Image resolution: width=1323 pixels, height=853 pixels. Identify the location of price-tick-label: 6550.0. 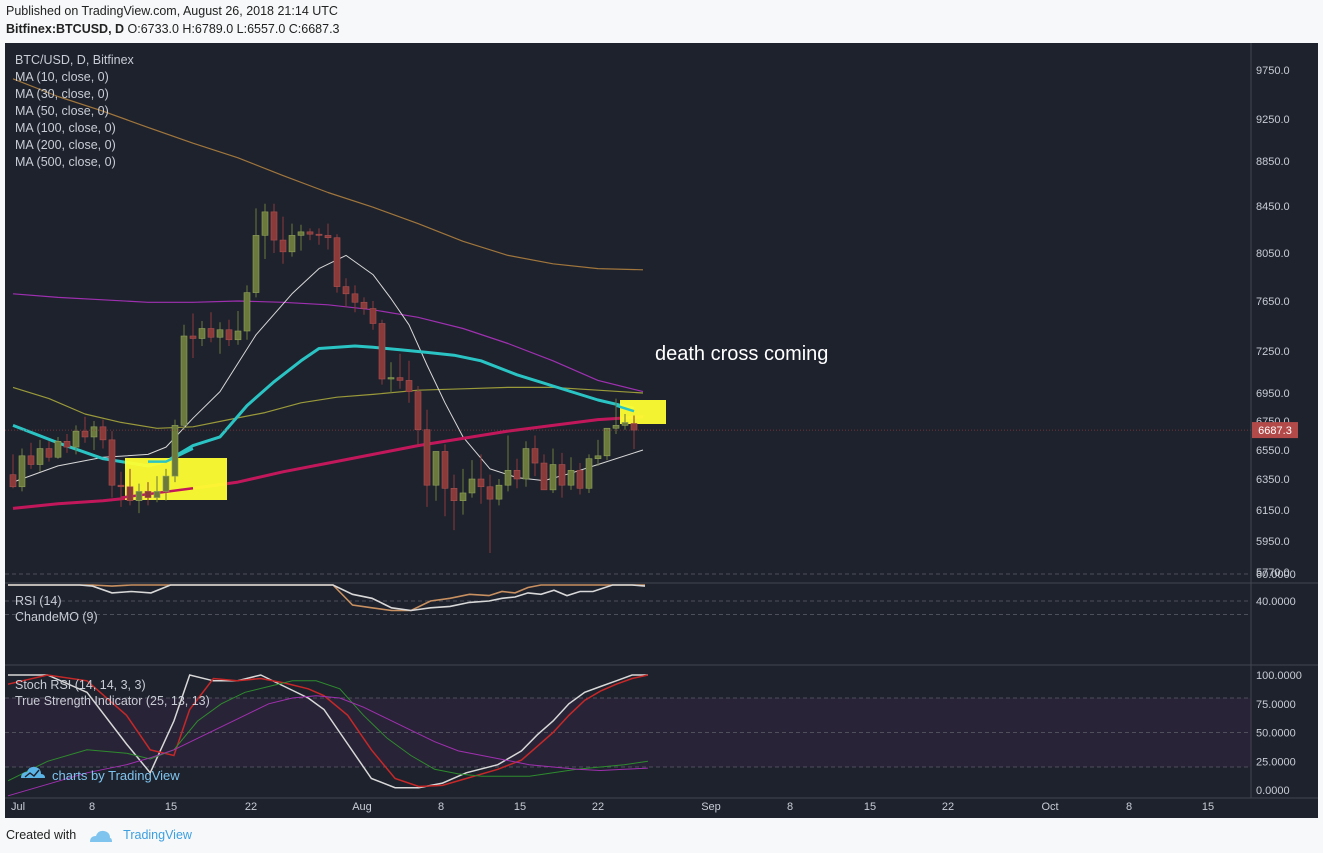
(1273, 451).